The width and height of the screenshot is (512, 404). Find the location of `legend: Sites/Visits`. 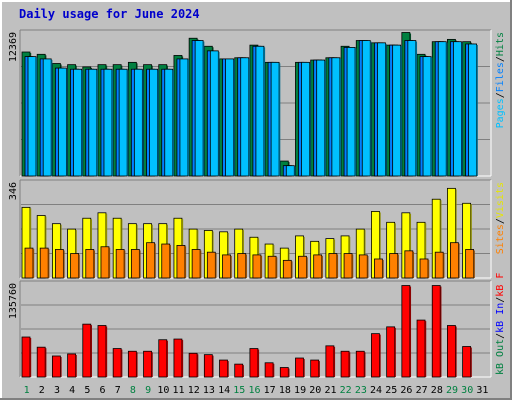

legend: Sites/Visits is located at coordinates (500, 218).